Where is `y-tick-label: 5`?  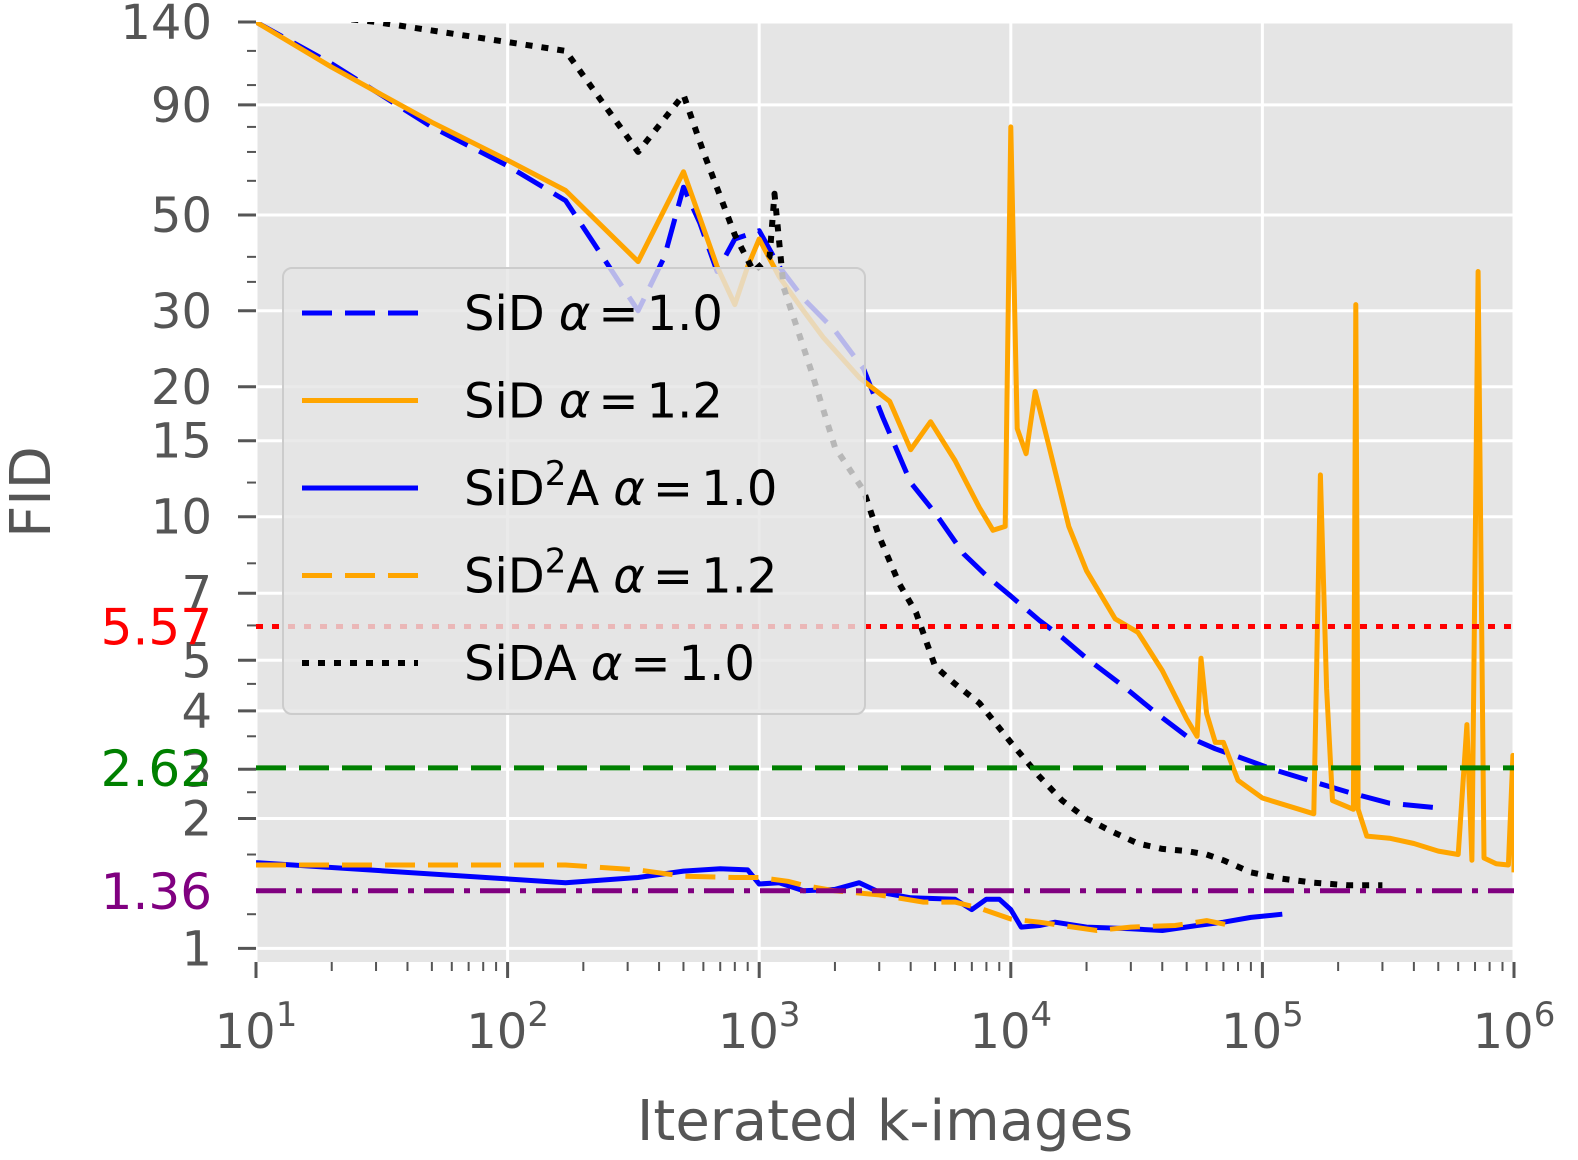 y-tick-label: 5 is located at coordinates (196, 661).